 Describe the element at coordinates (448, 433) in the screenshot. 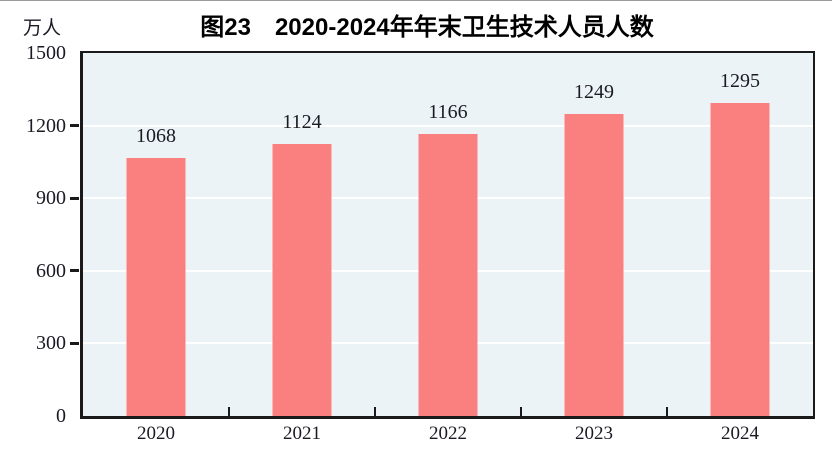

I see `x-category-label-2022: 2022` at that location.